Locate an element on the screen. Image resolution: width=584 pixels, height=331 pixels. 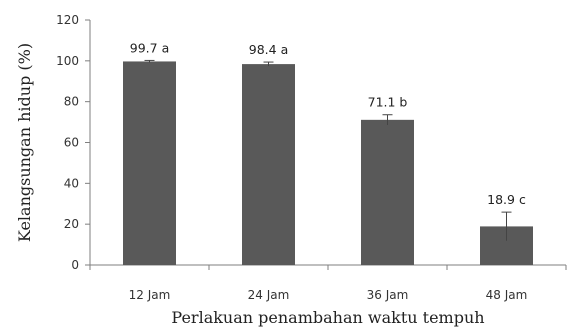
x-axis-title: Perlakuan penambahan waktu tempuh is located at coordinates (327, 317).